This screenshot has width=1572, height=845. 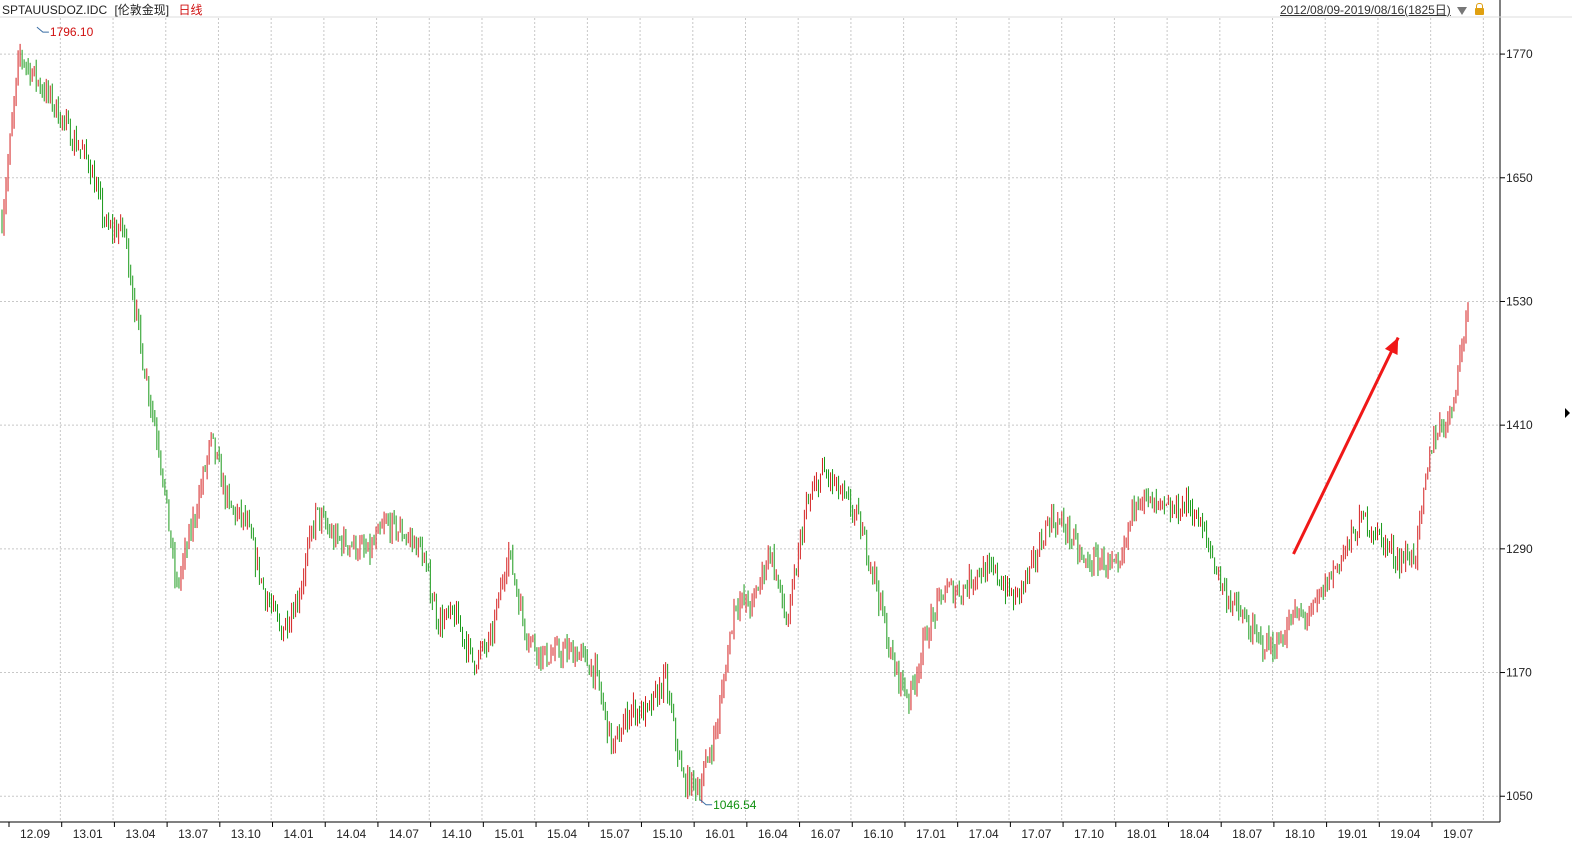 What do you see at coordinates (1247, 834) in the screenshot?
I see `x-tick-label: 18.07` at bounding box center [1247, 834].